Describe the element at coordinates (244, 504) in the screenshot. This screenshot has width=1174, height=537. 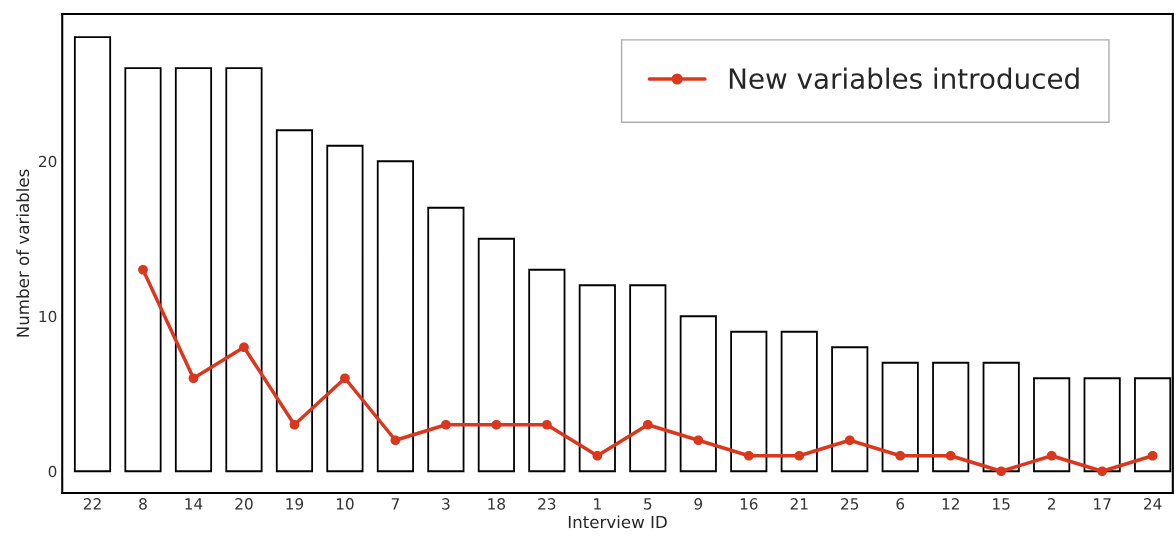
I see `x-tick-label: 20` at that location.